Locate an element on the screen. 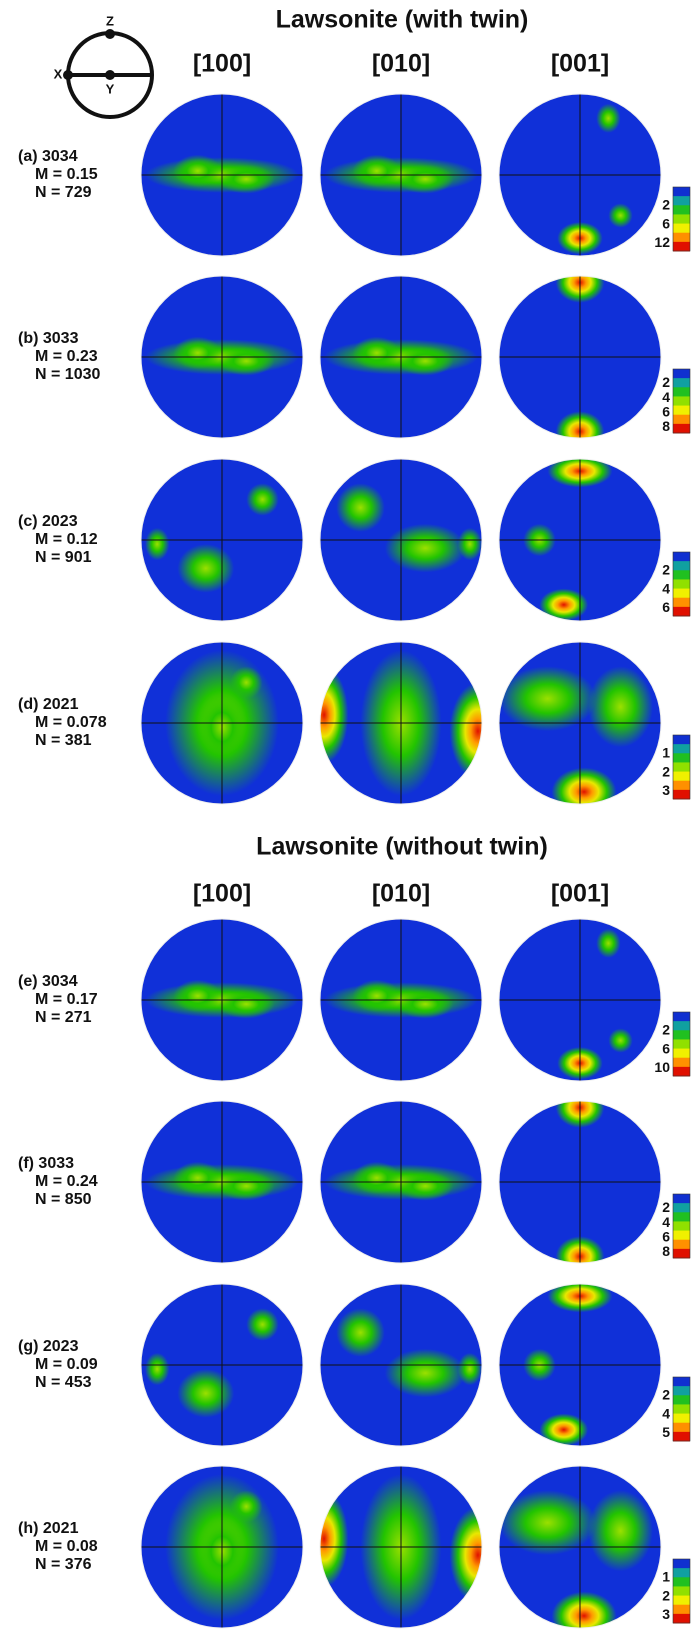 This screenshot has height=1642, width=692. axis-z: Z is located at coordinates (110, 20).